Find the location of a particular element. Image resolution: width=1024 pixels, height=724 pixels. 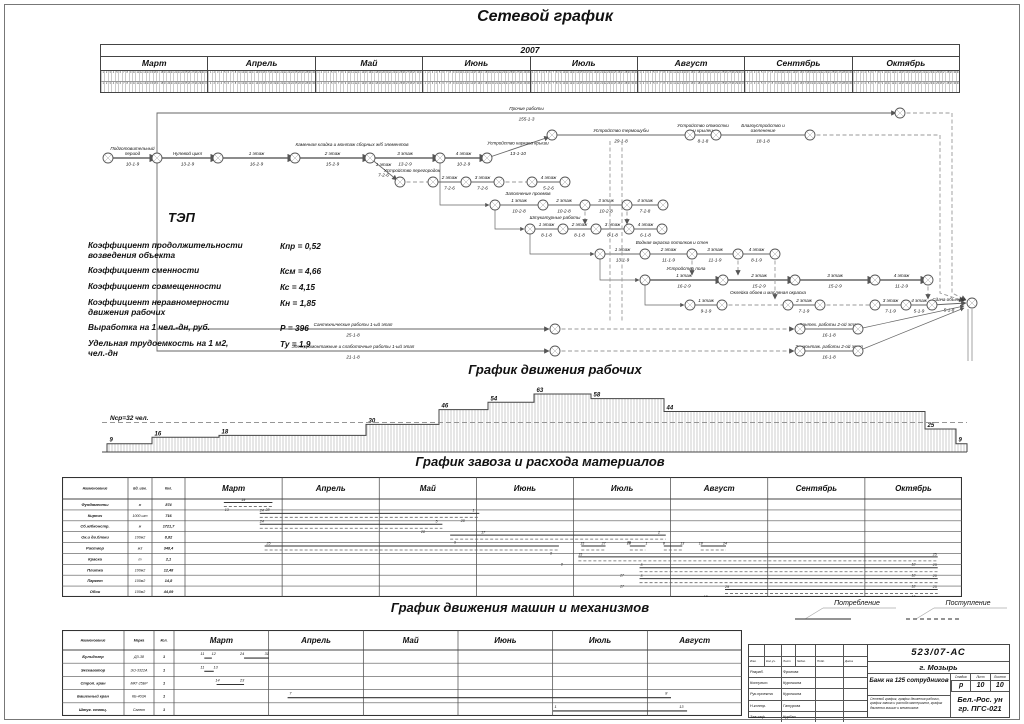

svg-text: 7-2-8 is located at coordinates (645, 211).